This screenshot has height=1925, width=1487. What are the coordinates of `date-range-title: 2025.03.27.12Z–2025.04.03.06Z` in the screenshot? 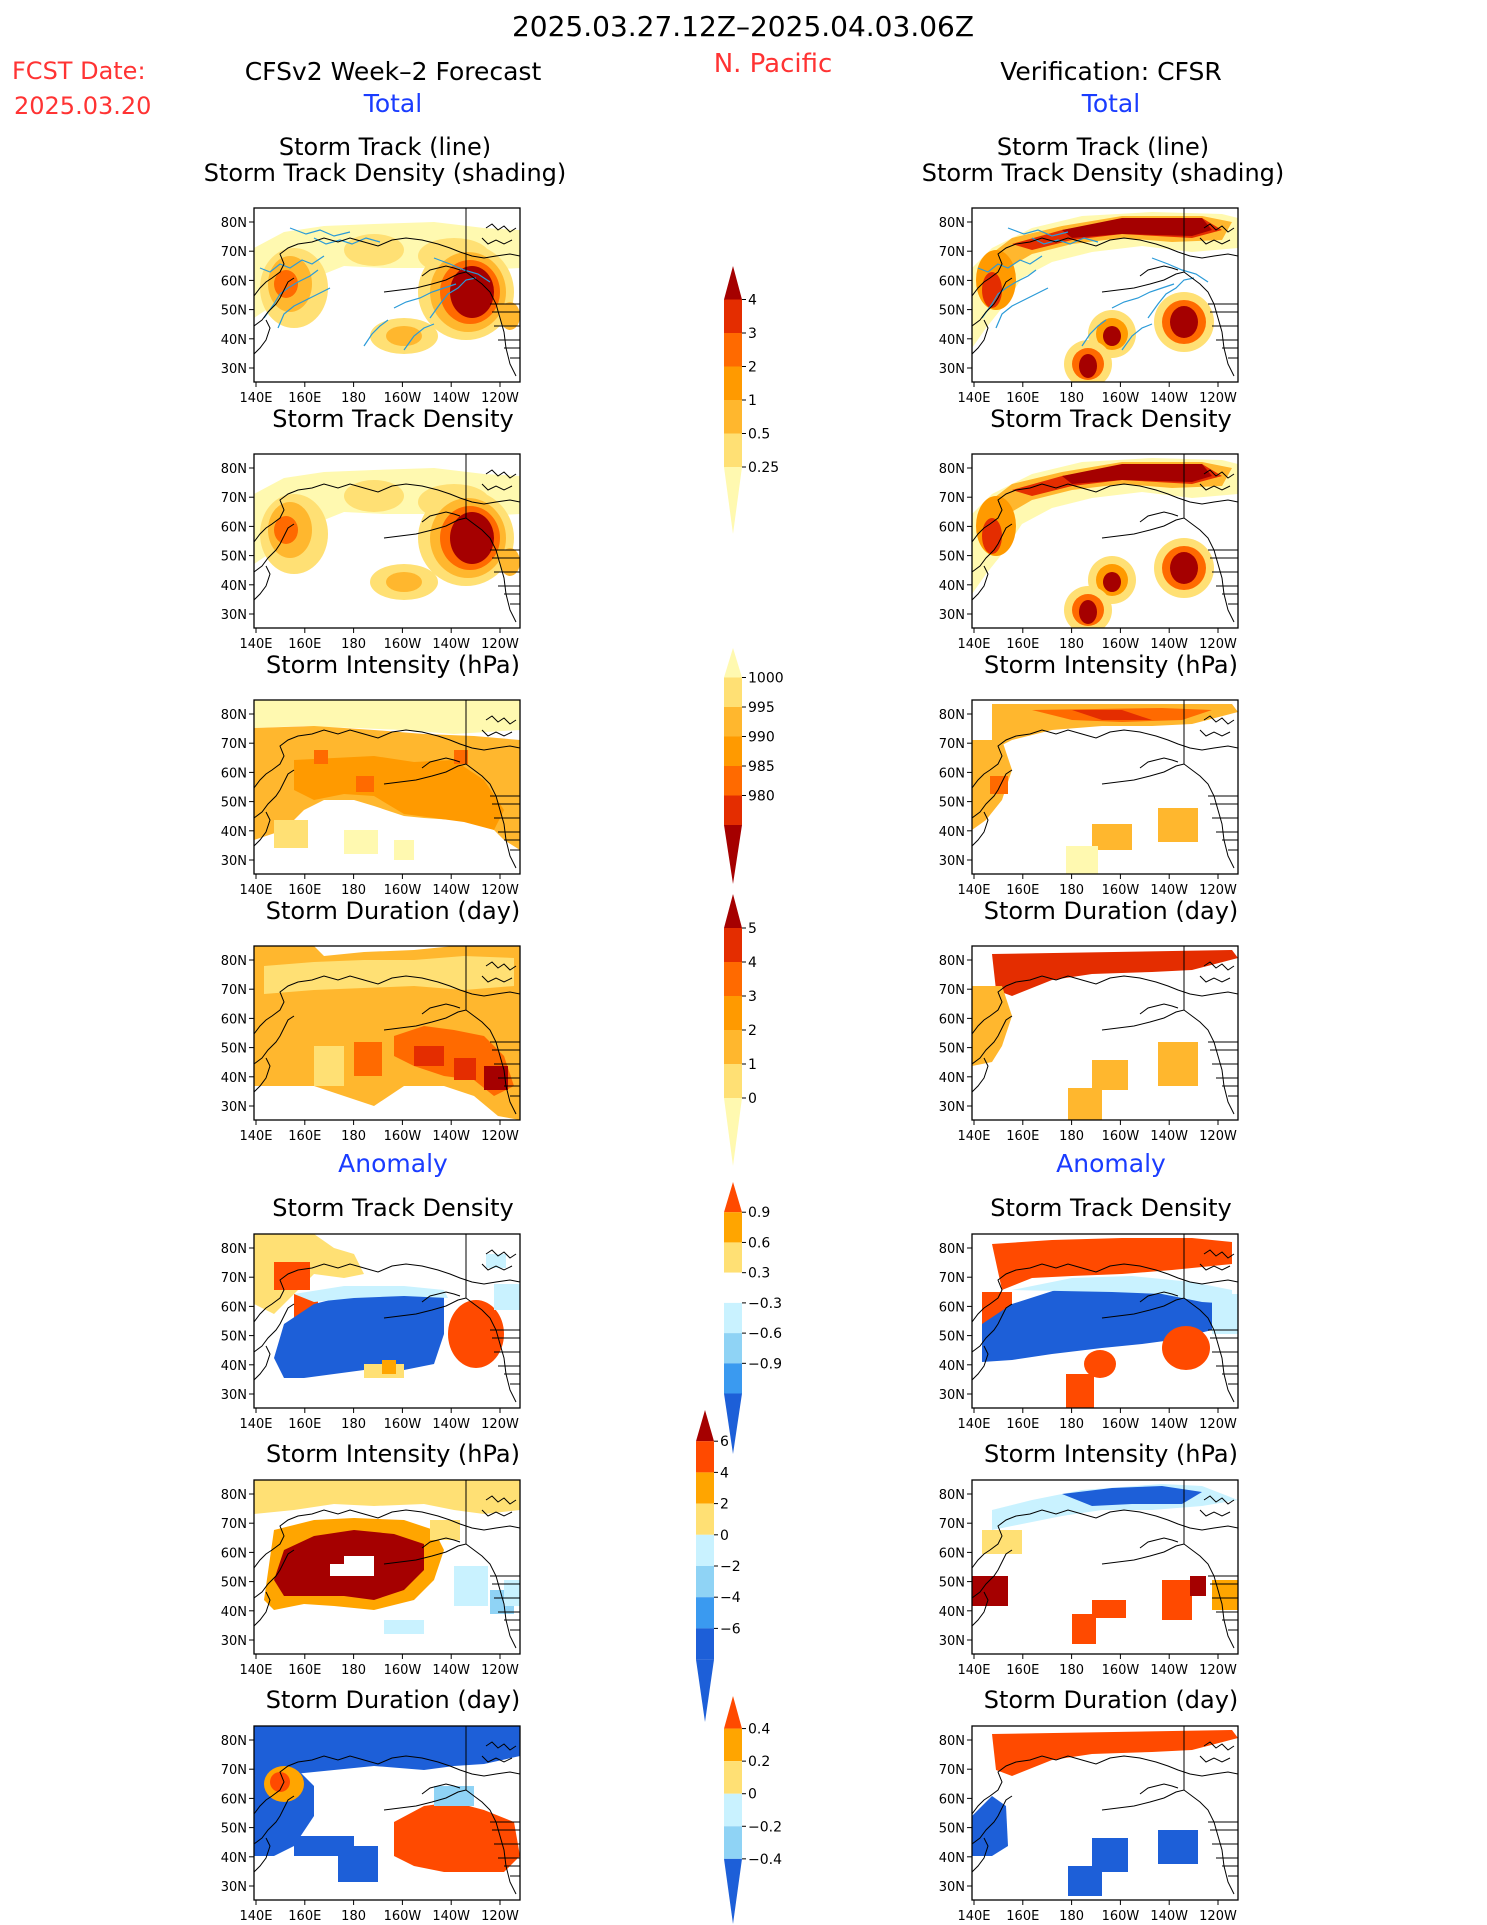 It's located at (743, 26).